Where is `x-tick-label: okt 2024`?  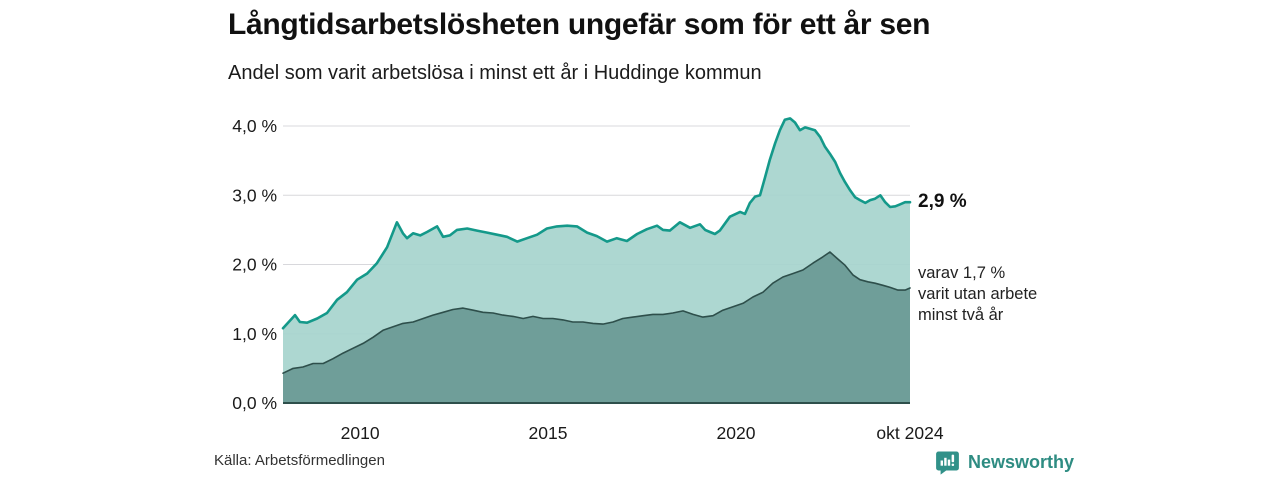 x-tick-label: okt 2024 is located at coordinates (909, 433).